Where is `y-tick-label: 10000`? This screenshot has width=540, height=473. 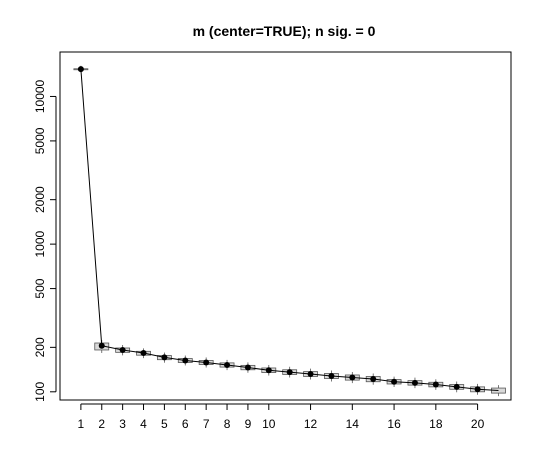
y-tick-label: 10000 is located at coordinates (40, 96).